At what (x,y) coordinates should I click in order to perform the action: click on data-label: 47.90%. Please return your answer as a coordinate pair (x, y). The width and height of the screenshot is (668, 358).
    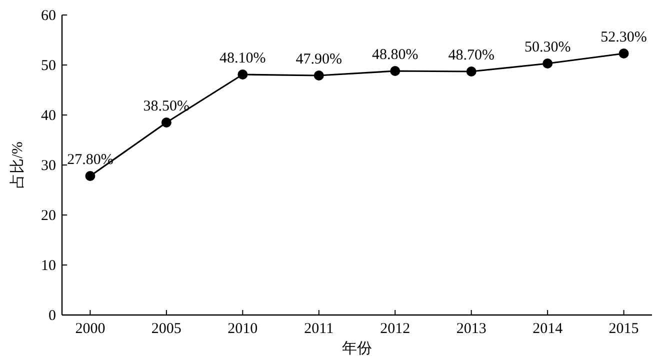
    Looking at the image, I should click on (319, 60).